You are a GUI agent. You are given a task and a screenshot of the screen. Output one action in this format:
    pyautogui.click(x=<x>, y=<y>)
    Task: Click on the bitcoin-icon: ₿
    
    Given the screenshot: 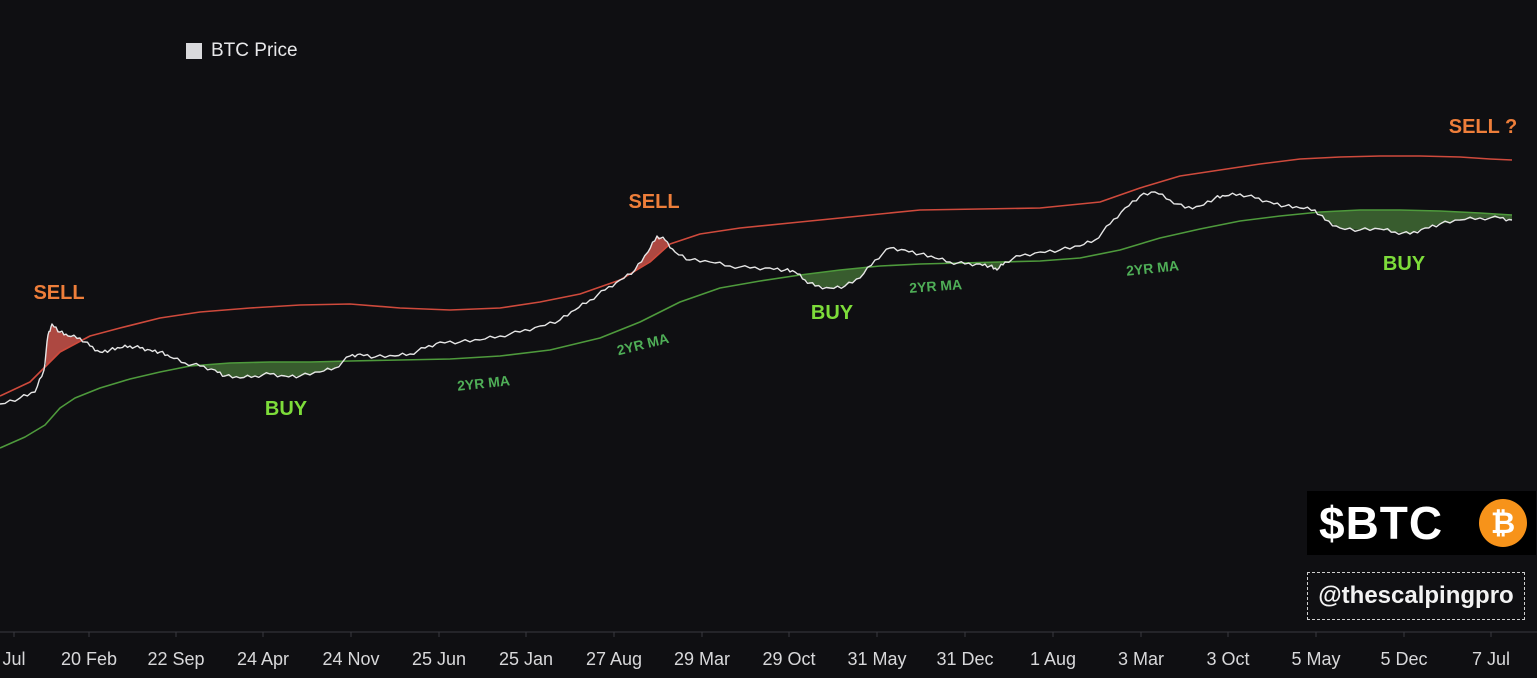 What is the action you would take?
    pyautogui.click(x=1503, y=523)
    